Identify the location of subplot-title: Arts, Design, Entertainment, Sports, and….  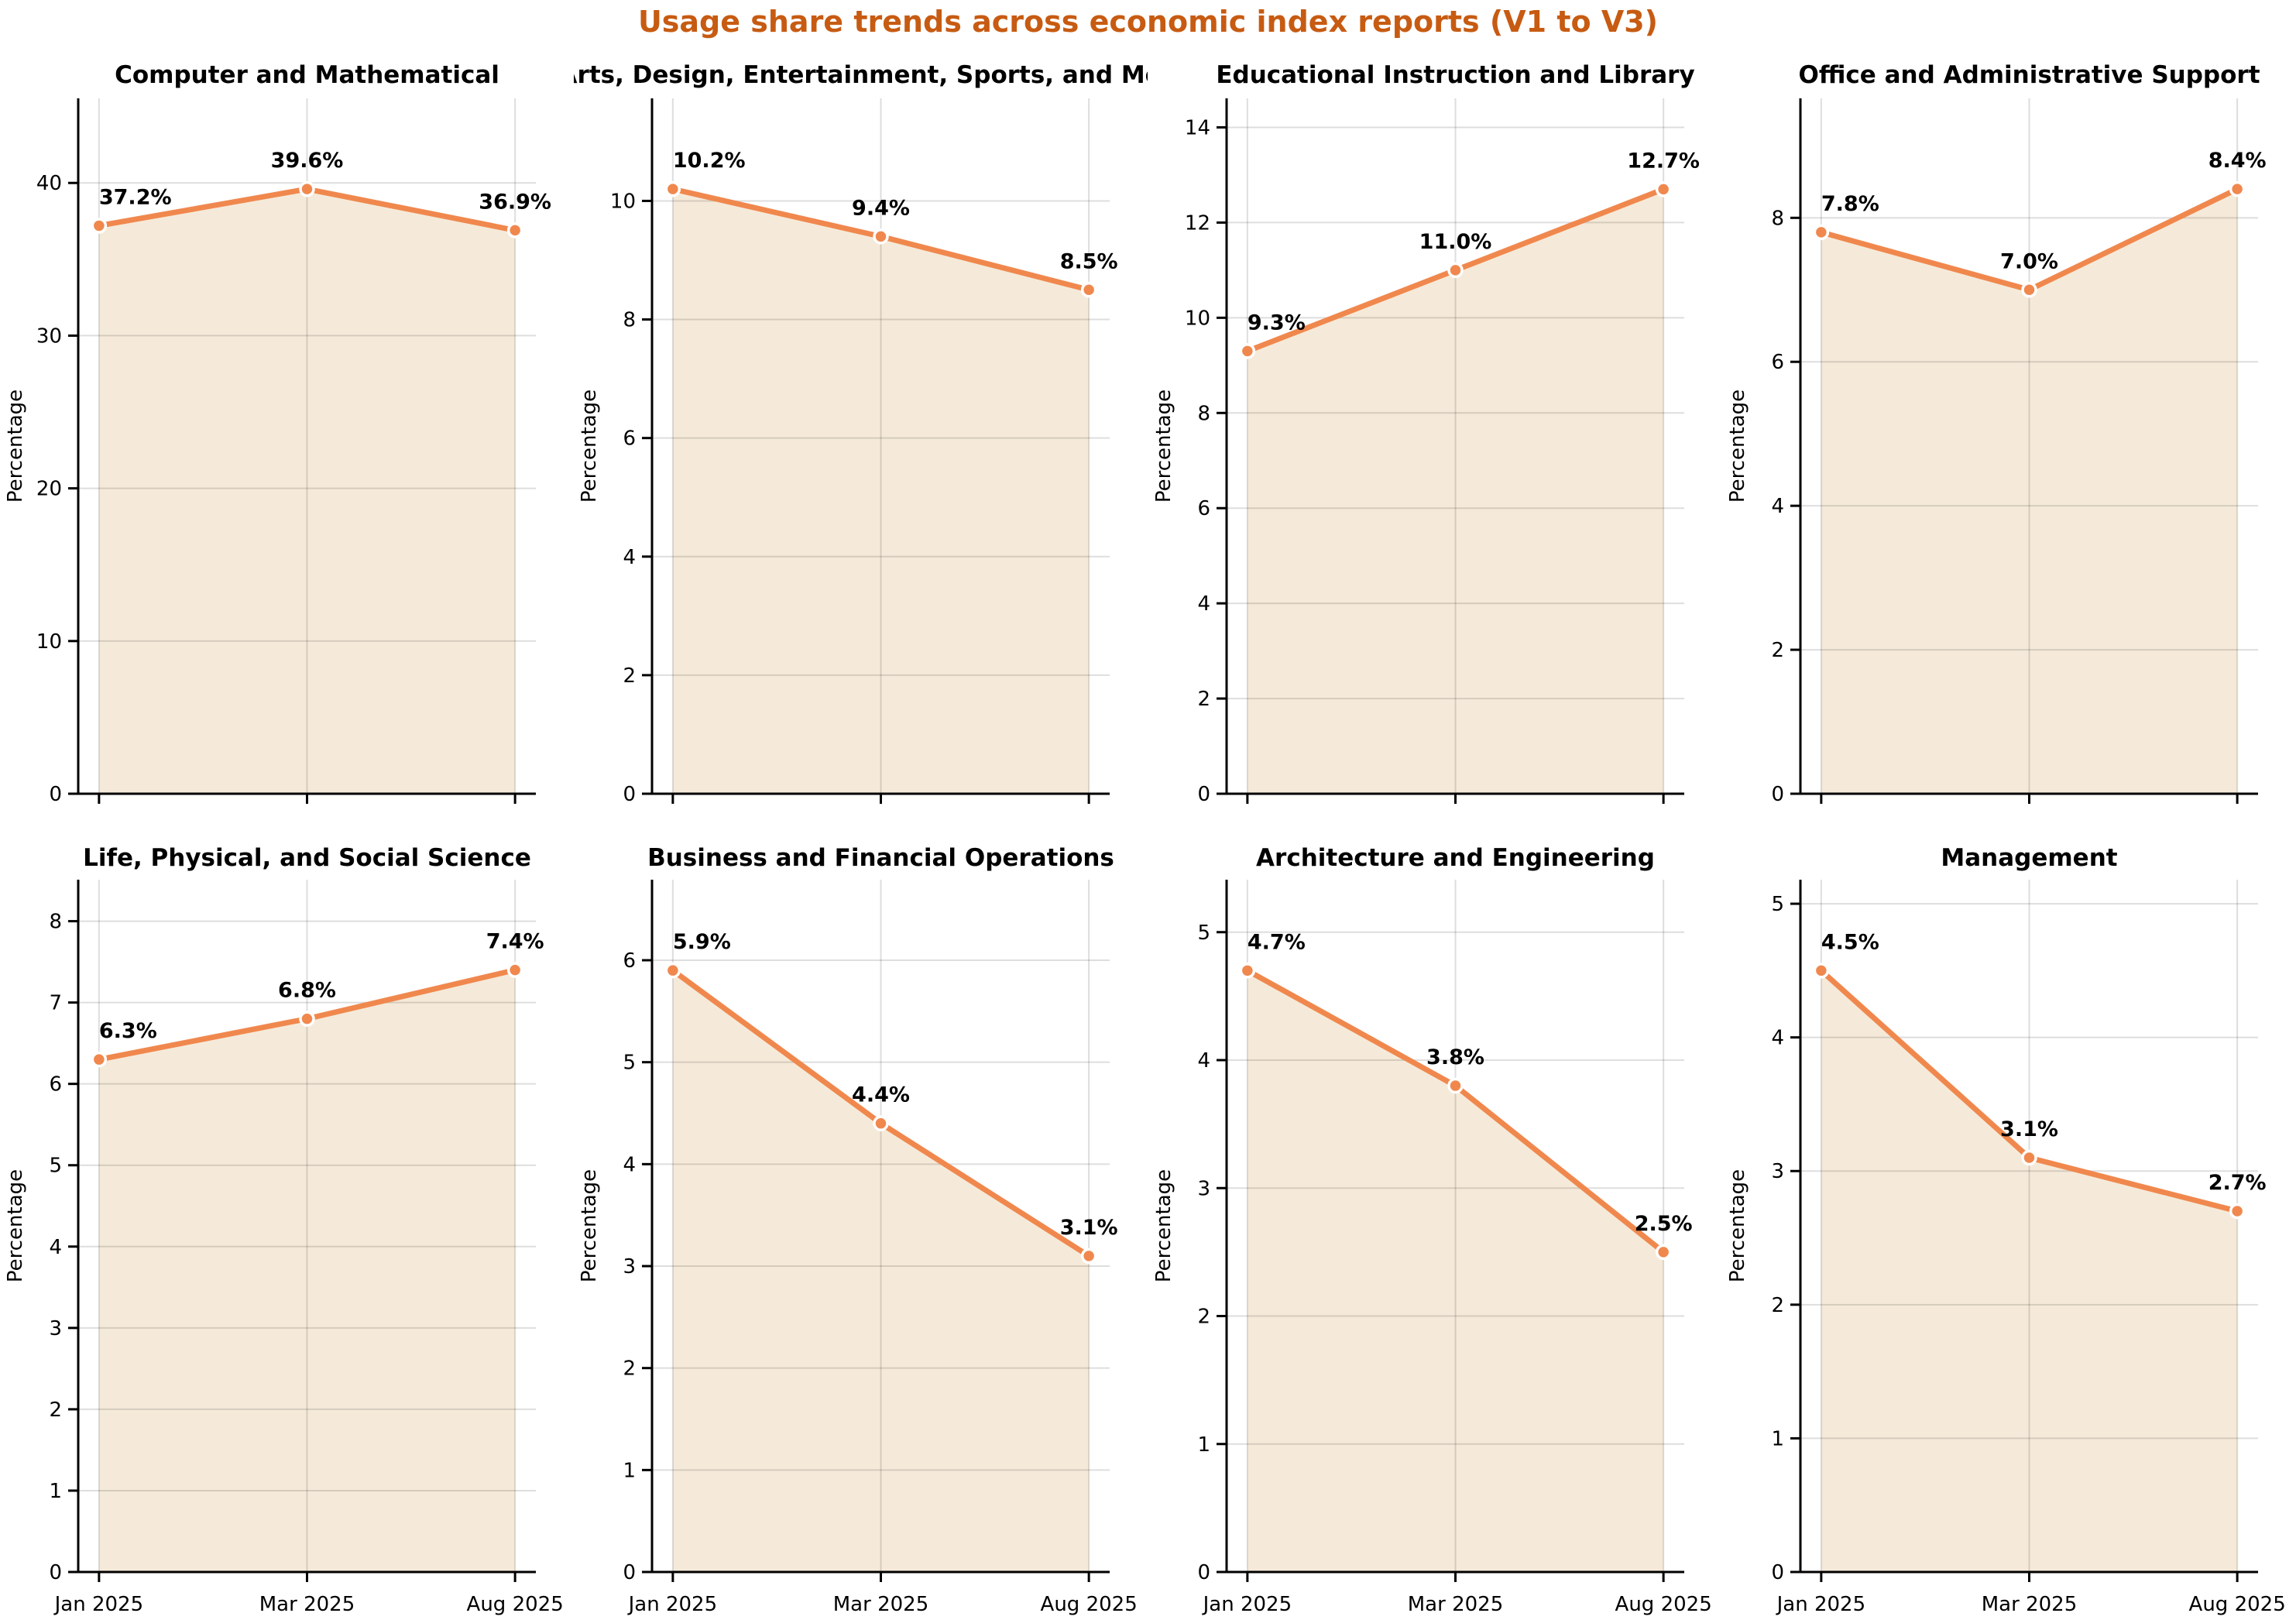
(861, 75).